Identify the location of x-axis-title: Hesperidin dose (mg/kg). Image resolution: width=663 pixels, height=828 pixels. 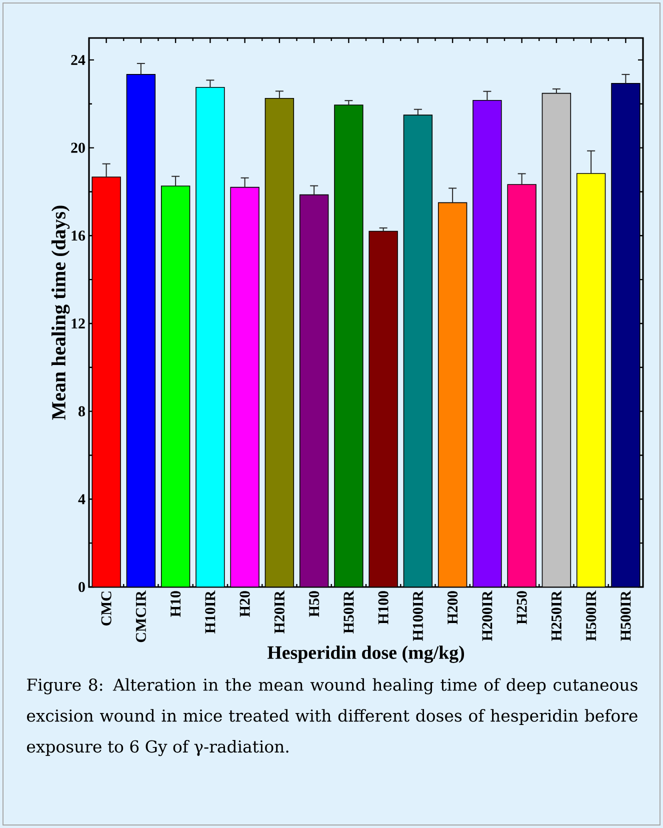
(365, 654).